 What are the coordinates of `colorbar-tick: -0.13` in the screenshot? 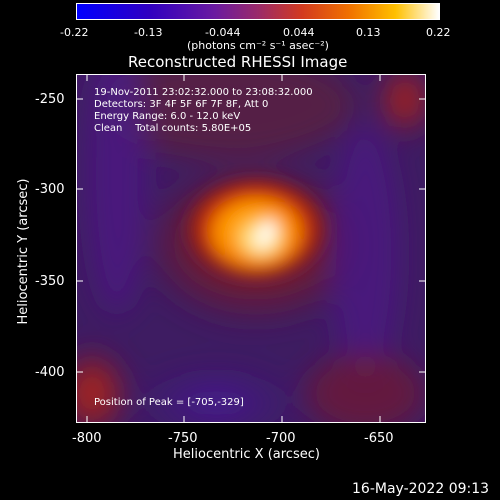 It's located at (148, 32).